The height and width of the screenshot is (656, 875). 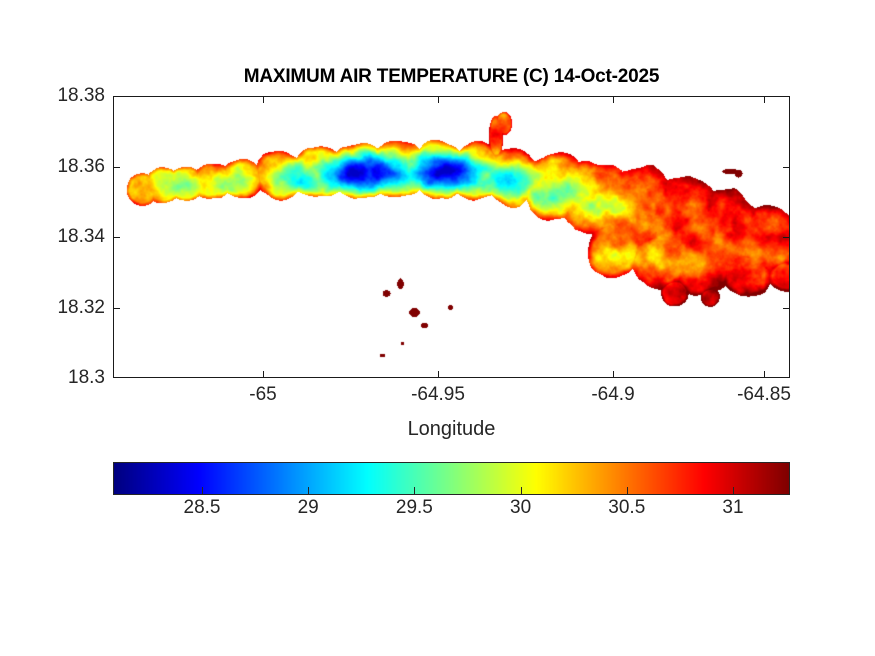 I want to click on colorbar-gradient, so click(x=451, y=478).